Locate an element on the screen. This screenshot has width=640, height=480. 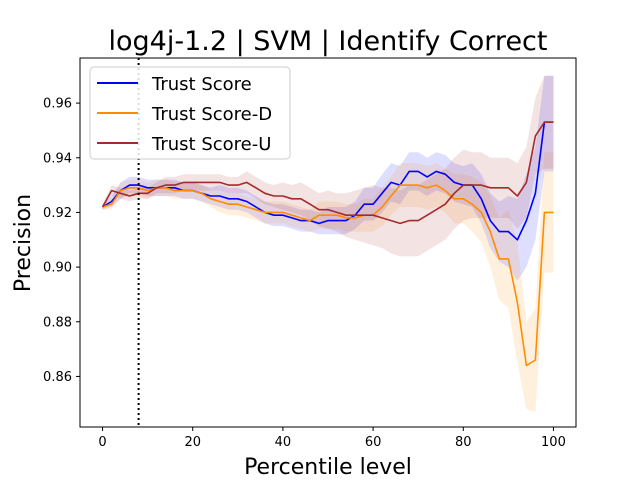
y-tick-label: 0.96 is located at coordinates (57, 104).